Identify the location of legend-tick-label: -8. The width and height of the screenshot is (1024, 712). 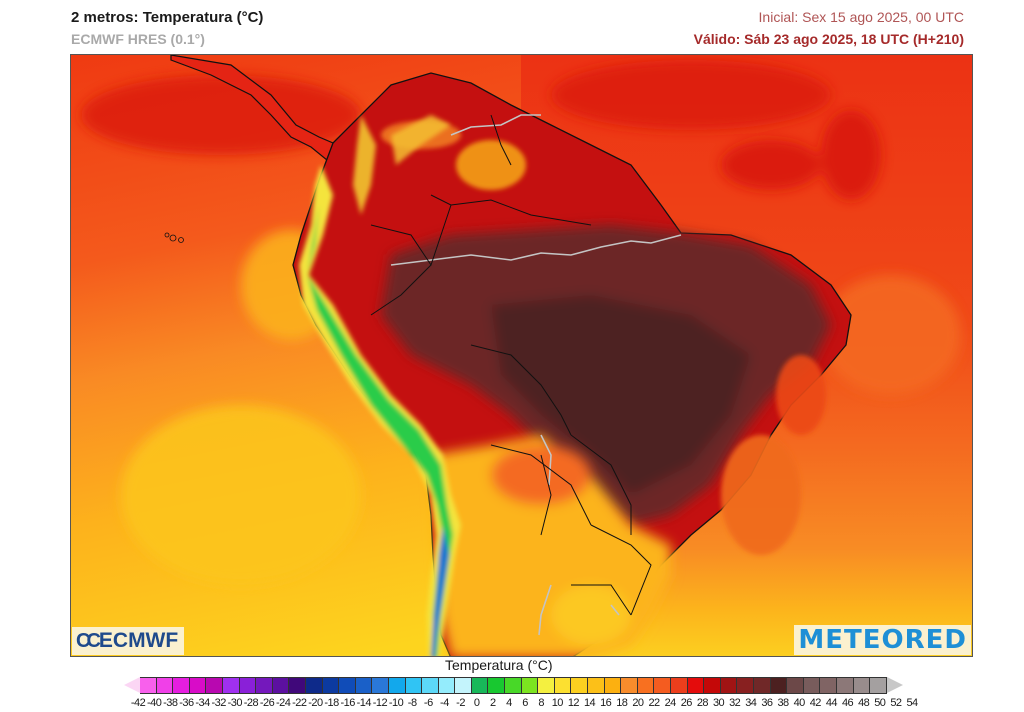
(412, 703).